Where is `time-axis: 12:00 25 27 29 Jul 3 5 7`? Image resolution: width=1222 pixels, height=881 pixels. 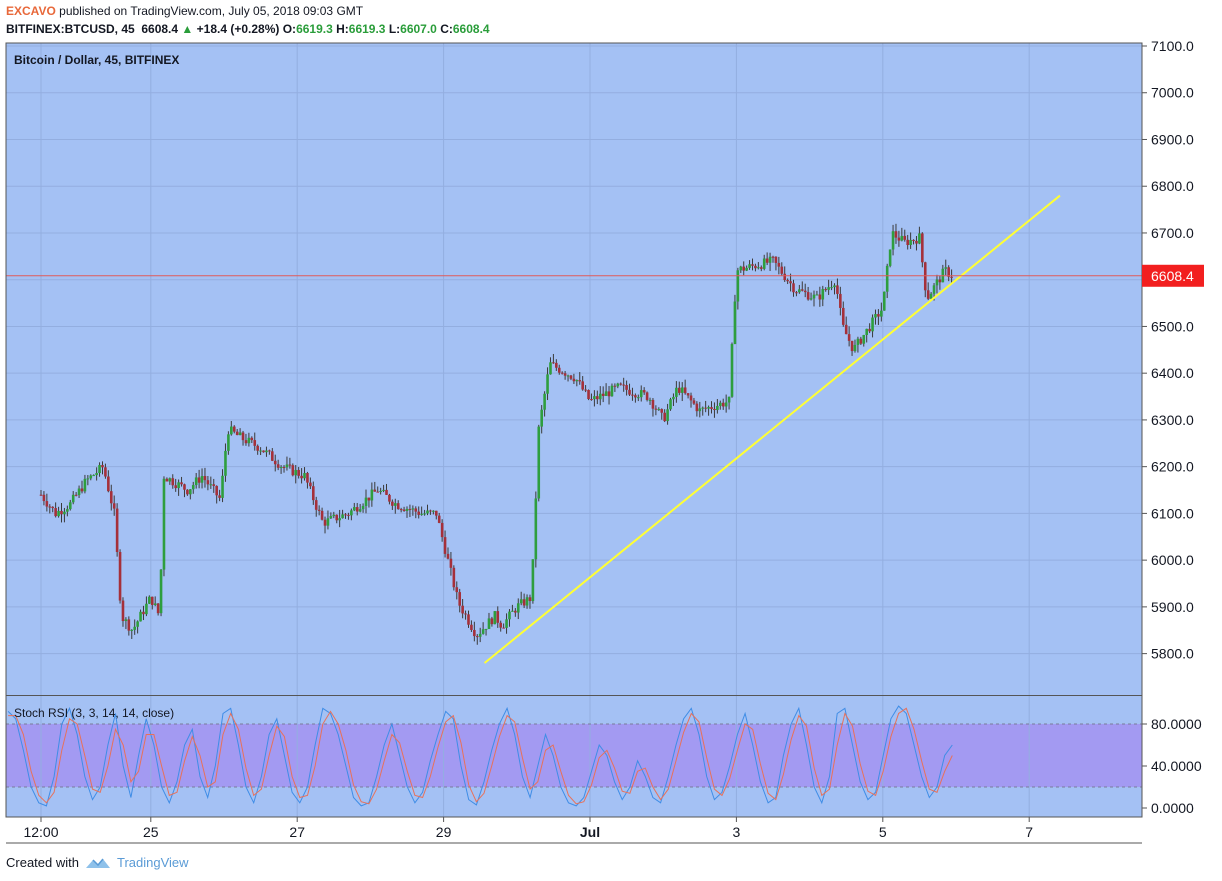
time-axis: 12:00 25 27 29 Jul 3 5 7 is located at coordinates (528, 828).